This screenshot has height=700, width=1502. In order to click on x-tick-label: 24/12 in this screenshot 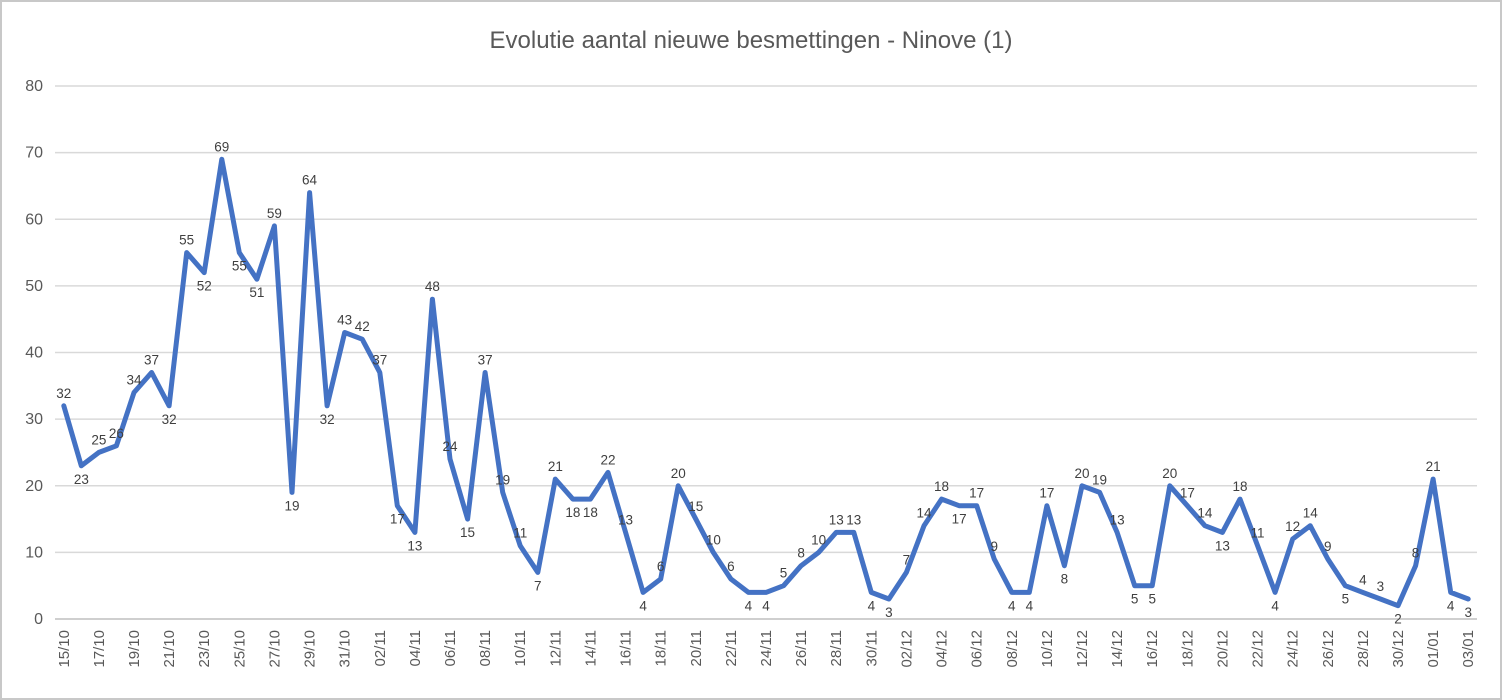, I will do `click(1293, 649)`.